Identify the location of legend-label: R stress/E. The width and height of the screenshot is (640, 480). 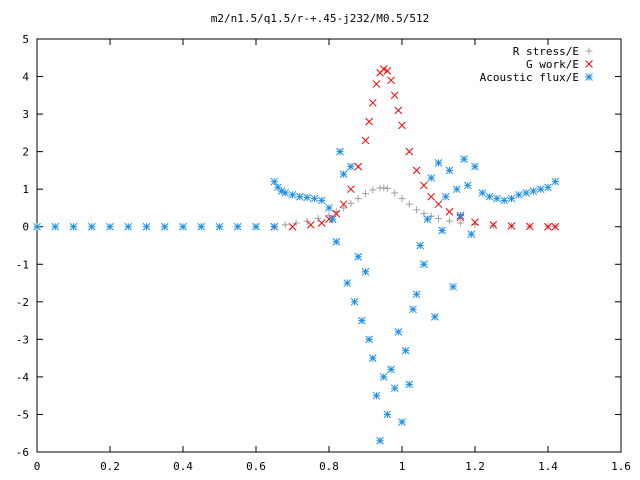
(546, 51).